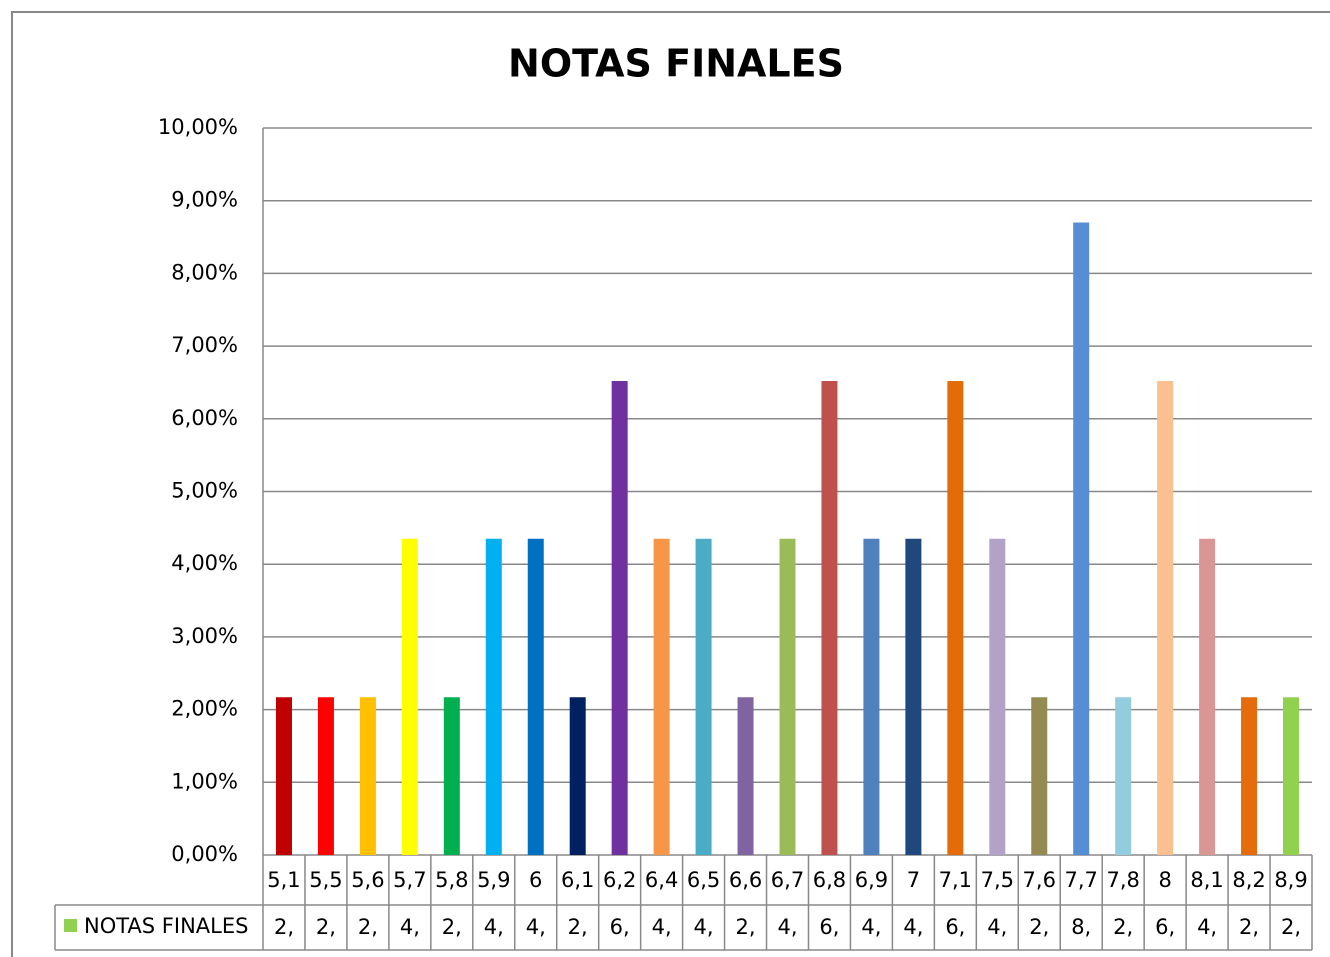 This screenshot has height=957, width=1330. What do you see at coordinates (871, 880) in the screenshot?
I see `x-tick-label: 6,9` at bounding box center [871, 880].